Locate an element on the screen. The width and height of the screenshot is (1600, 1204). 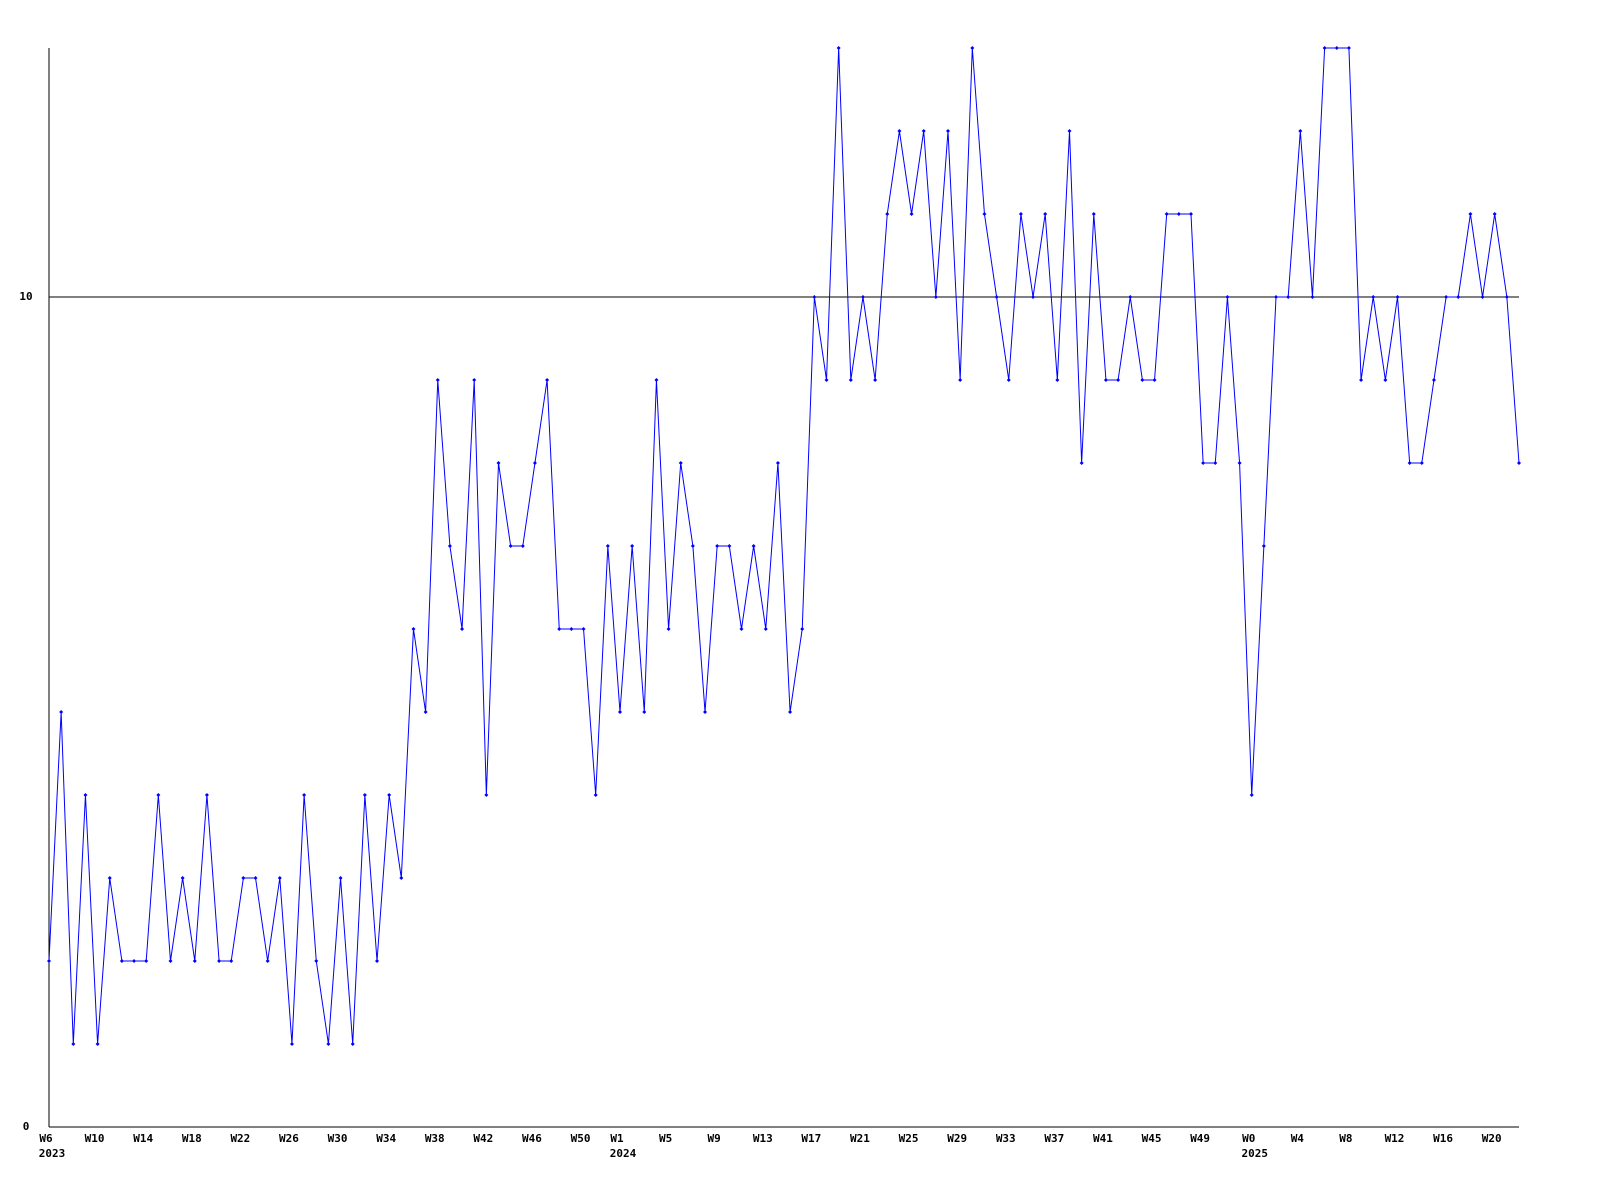
x-tick-label: W17 is located at coordinates (811, 1138).